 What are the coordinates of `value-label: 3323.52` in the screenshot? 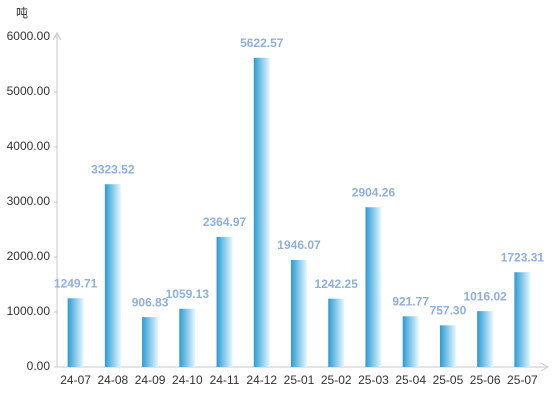 It's located at (113, 169).